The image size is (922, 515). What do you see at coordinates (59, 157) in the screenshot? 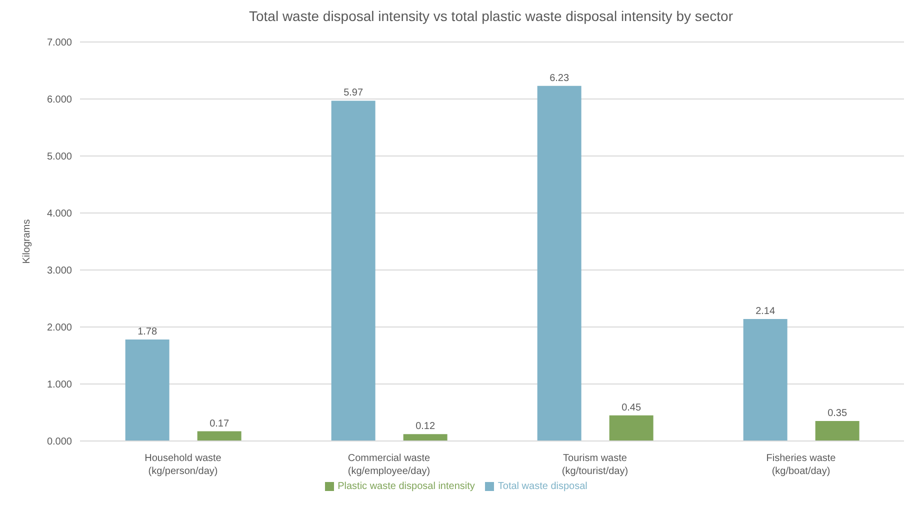
I see `y-tick-label: 5.000` at bounding box center [59, 157].